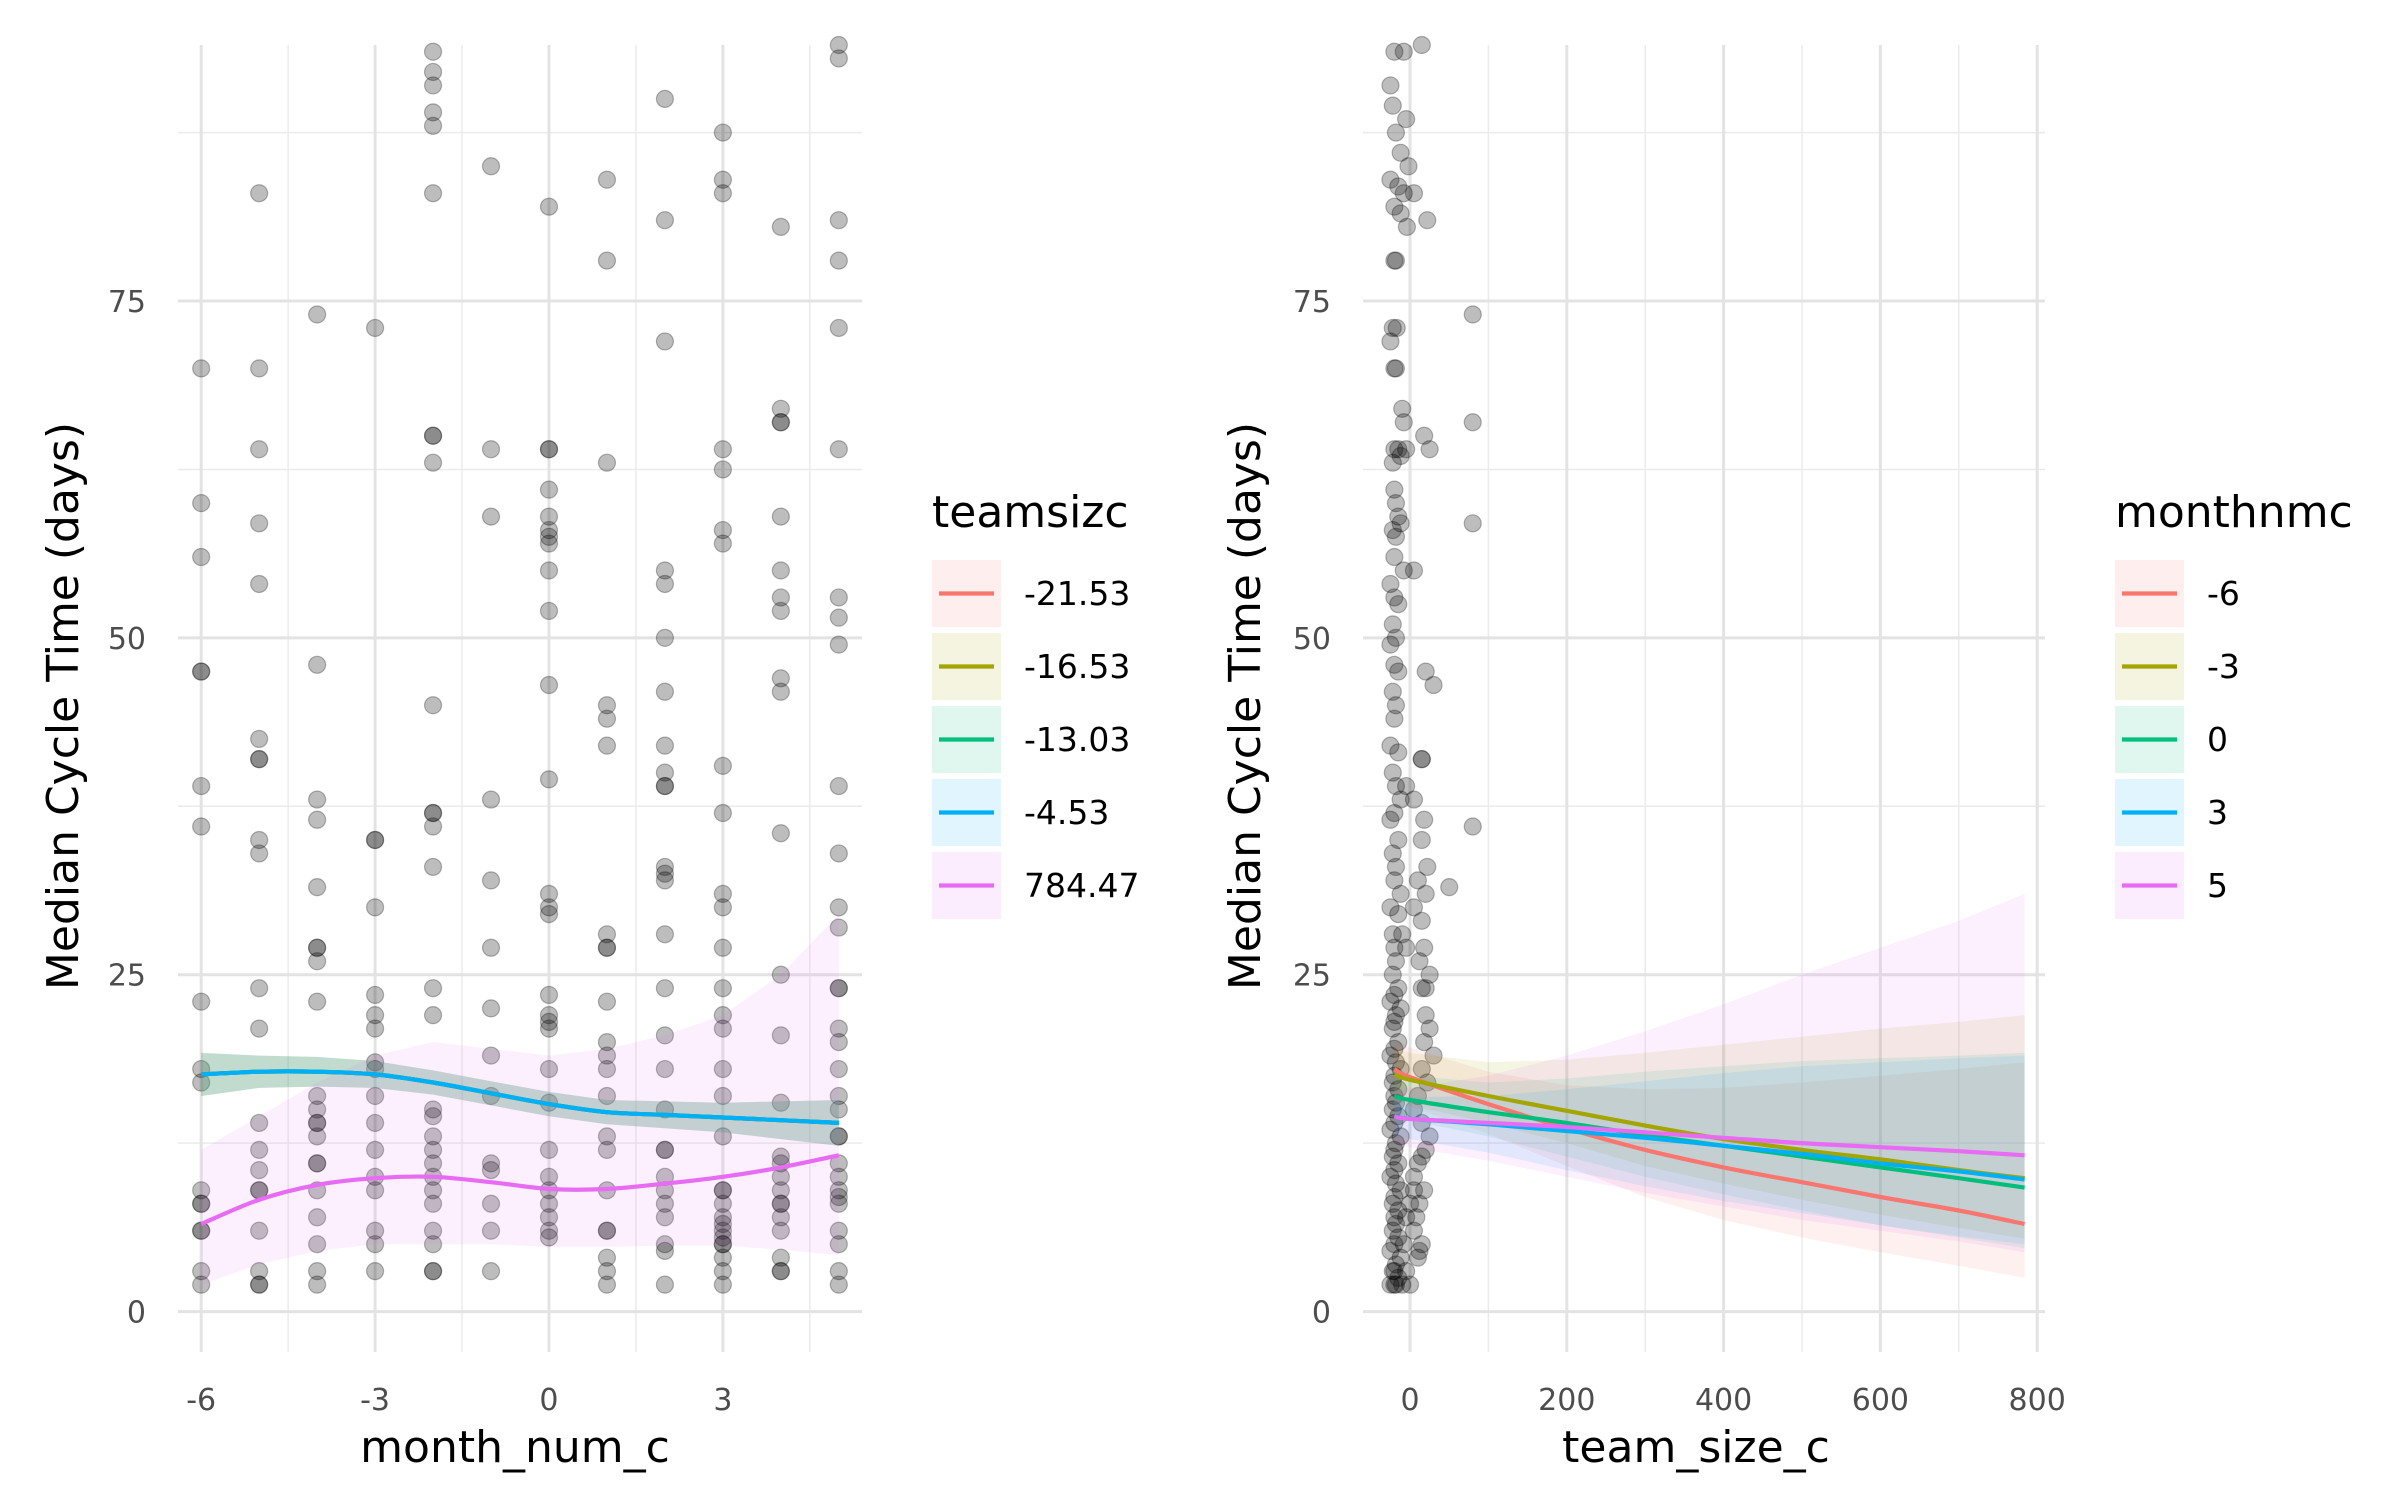 This screenshot has height=1500, width=2400. What do you see at coordinates (1566, 1400) in the screenshot?
I see `right-x-tick-label: 200` at bounding box center [1566, 1400].